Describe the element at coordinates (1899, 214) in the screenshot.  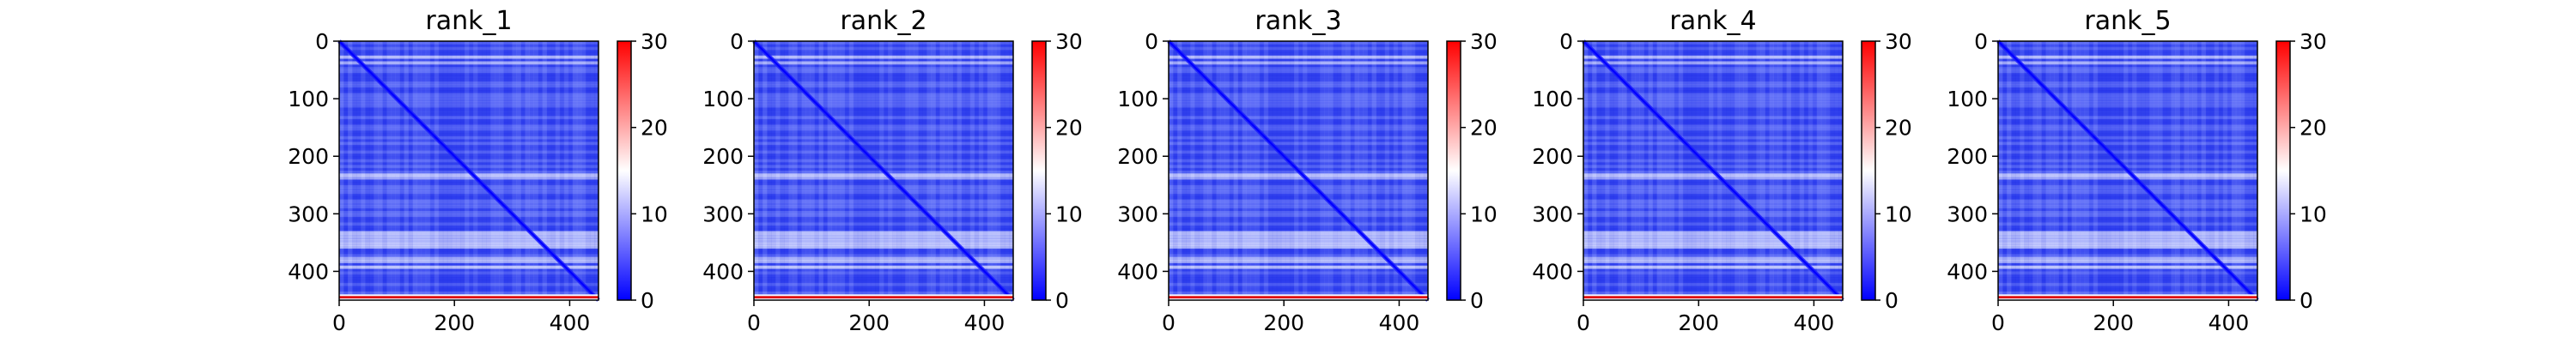
I see `colorbar-tick-label: 10` at that location.